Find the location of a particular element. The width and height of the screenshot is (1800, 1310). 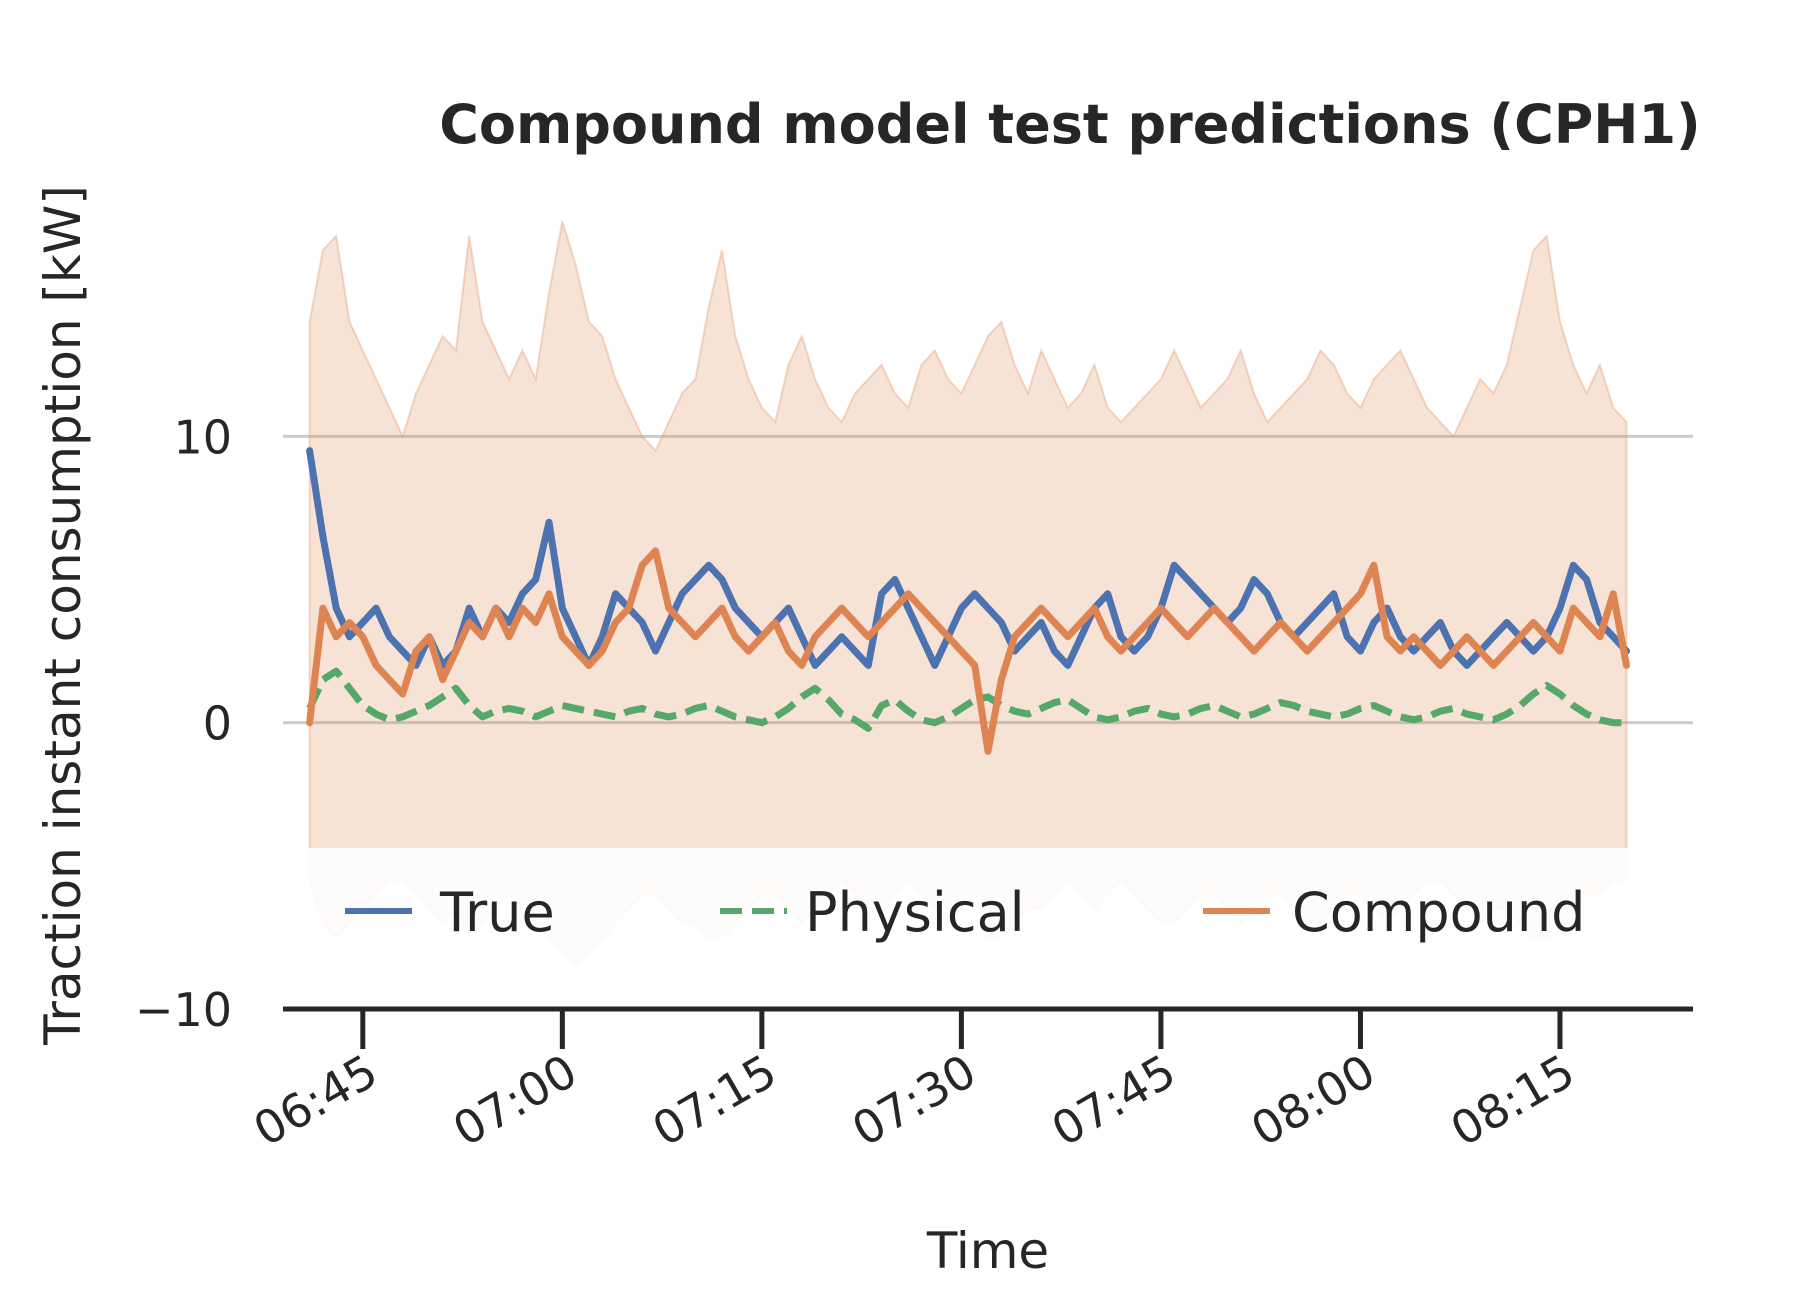

x-tick-label: 08:00 is located at coordinates (1313, 1100).